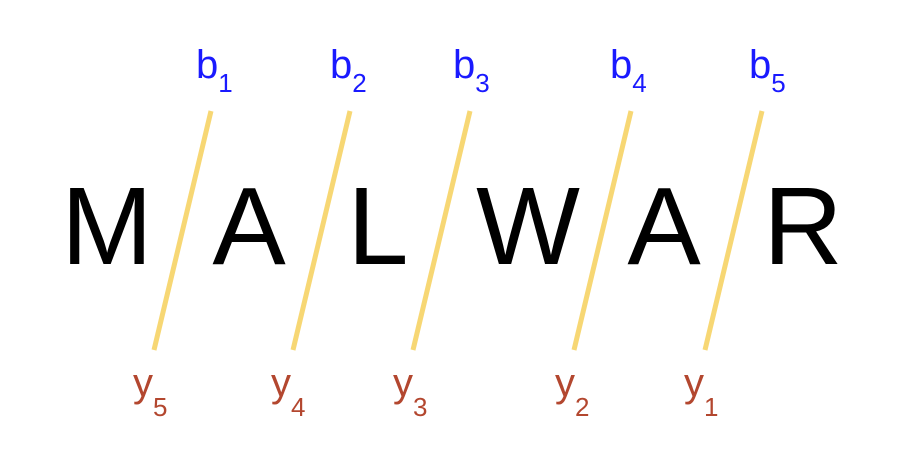 This screenshot has width=920, height=464. I want to click on bottom-labels: y5 y4 y3 y2 y1, so click(425, 391).